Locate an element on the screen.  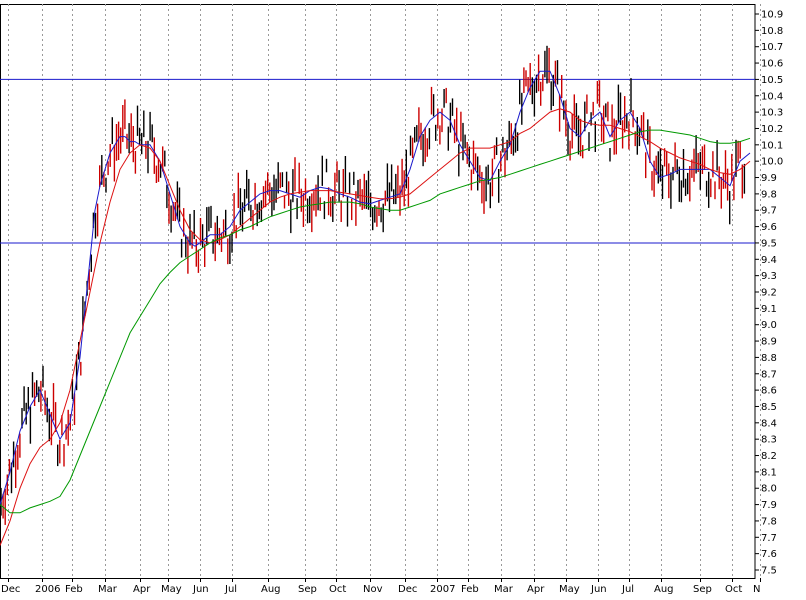
x-tick-label: N is located at coordinates (756, 589).